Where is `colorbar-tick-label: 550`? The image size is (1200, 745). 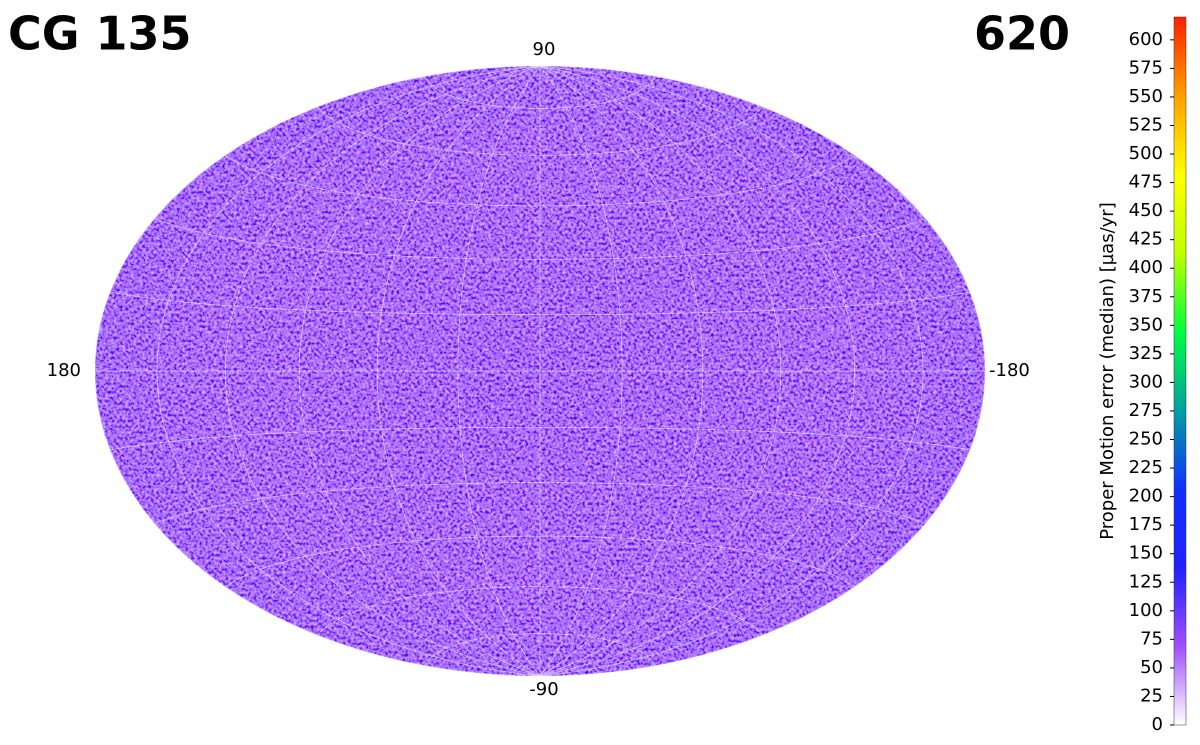 colorbar-tick-label: 550 is located at coordinates (1146, 96).